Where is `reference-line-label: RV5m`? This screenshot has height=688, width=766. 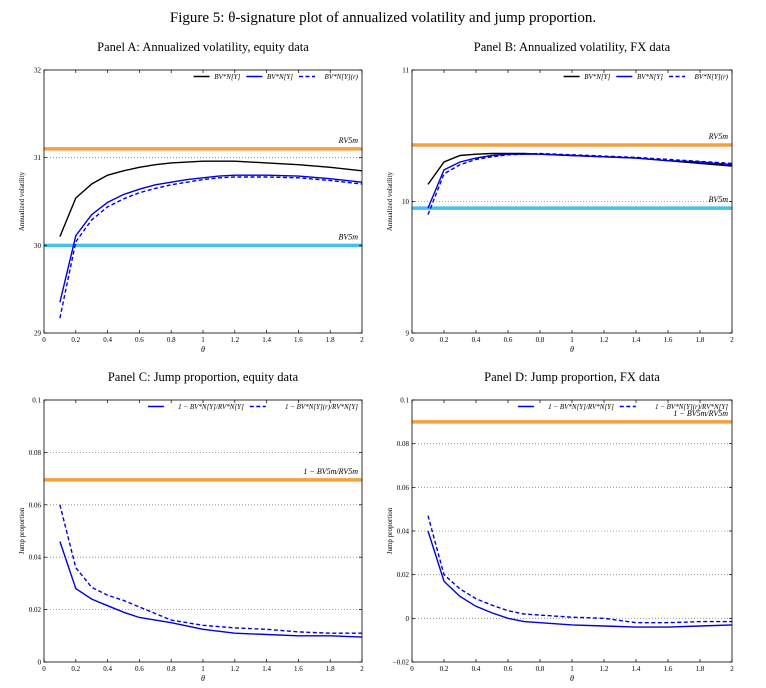
reference-line-label: RV5m is located at coordinates (348, 140).